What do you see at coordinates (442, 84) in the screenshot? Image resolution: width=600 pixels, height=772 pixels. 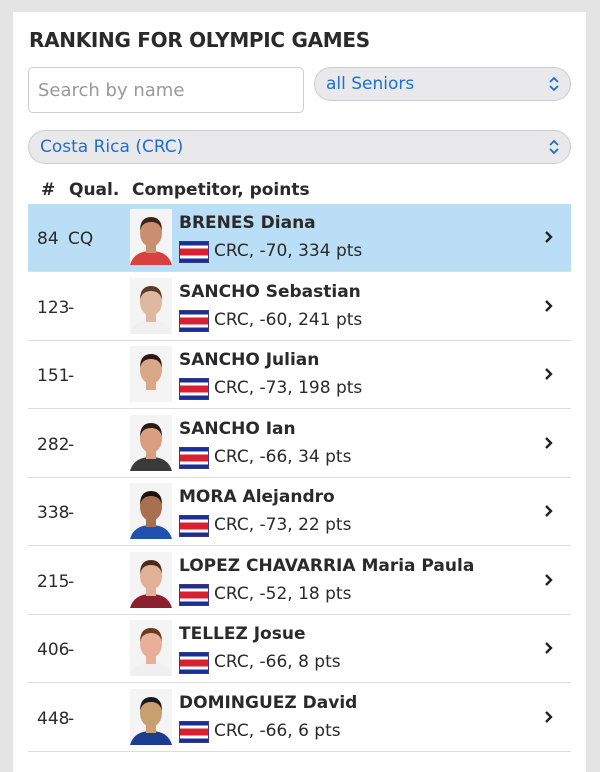 I see `category-select: all Seniors` at bounding box center [442, 84].